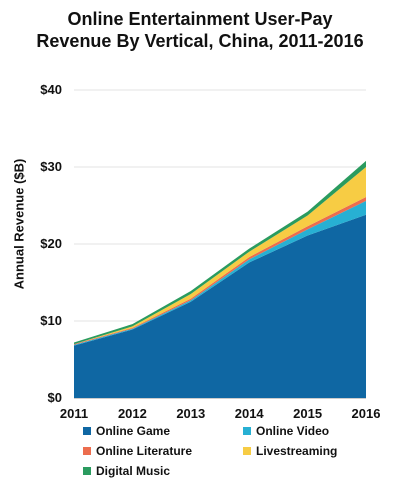  Describe the element at coordinates (200, 41) in the screenshot. I see `chart-title-line-2: Revenue By Vertical, China, 2011-2016` at that location.